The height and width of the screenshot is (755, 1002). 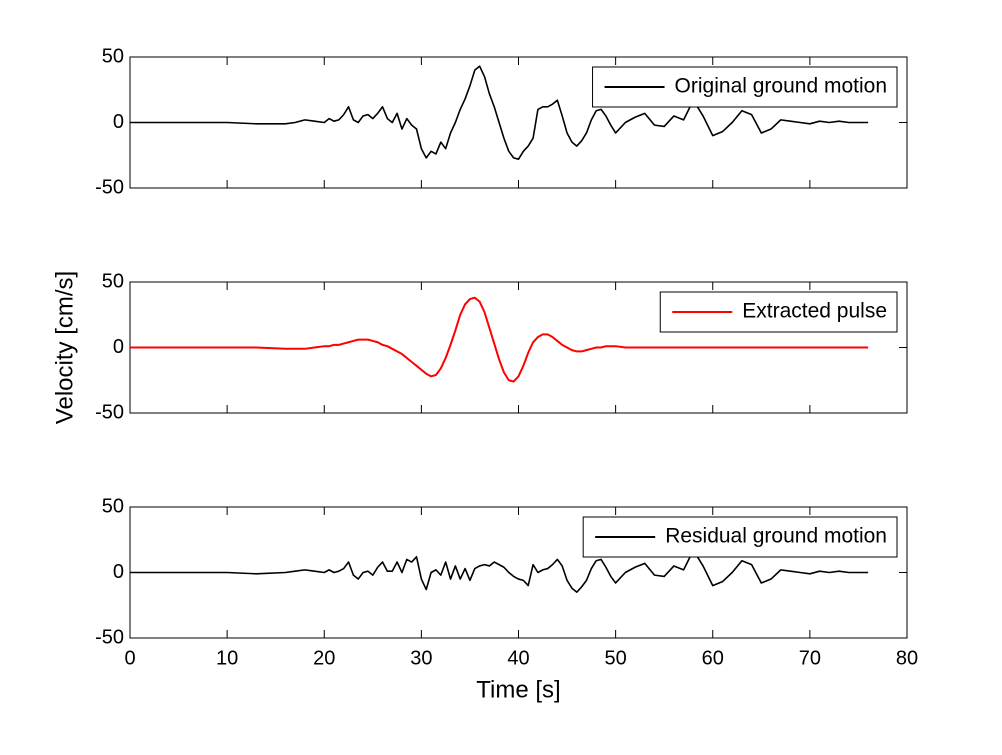 I want to click on x-tick-label: 50, so click(x=616, y=658).